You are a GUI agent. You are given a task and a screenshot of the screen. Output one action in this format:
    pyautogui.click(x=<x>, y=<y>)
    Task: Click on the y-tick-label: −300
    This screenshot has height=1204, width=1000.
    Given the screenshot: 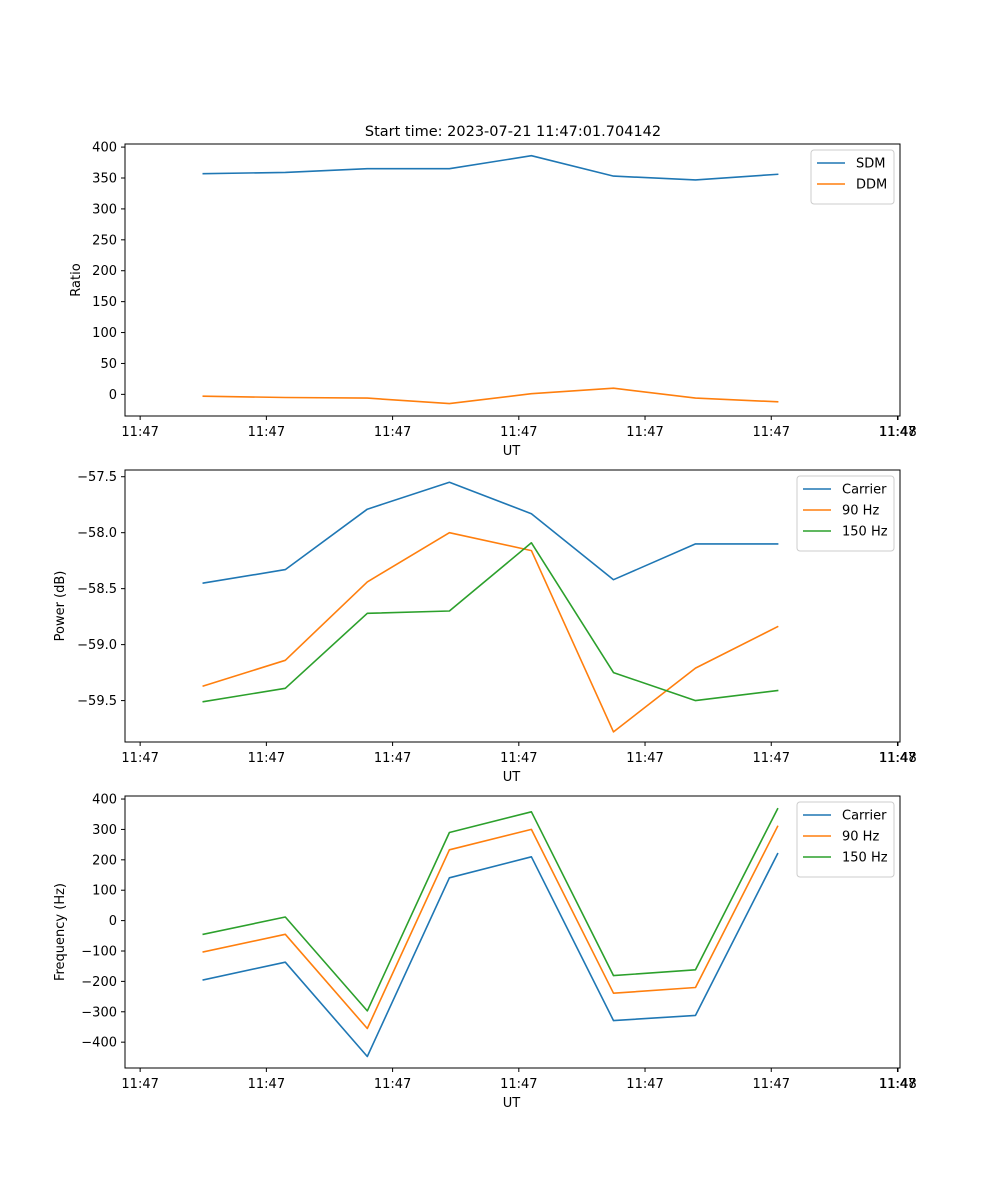 What is the action you would take?
    pyautogui.click(x=99, y=1012)
    